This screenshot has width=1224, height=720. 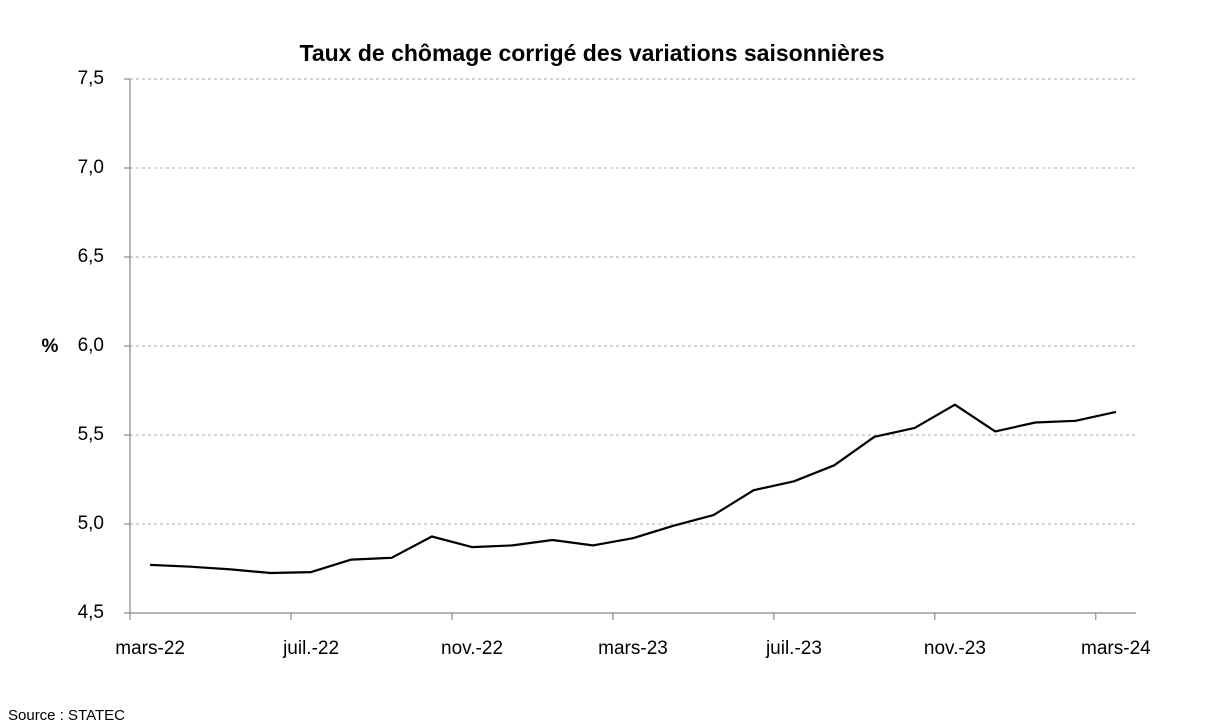 I want to click on y-tick-label: 5,0, so click(x=91, y=523).